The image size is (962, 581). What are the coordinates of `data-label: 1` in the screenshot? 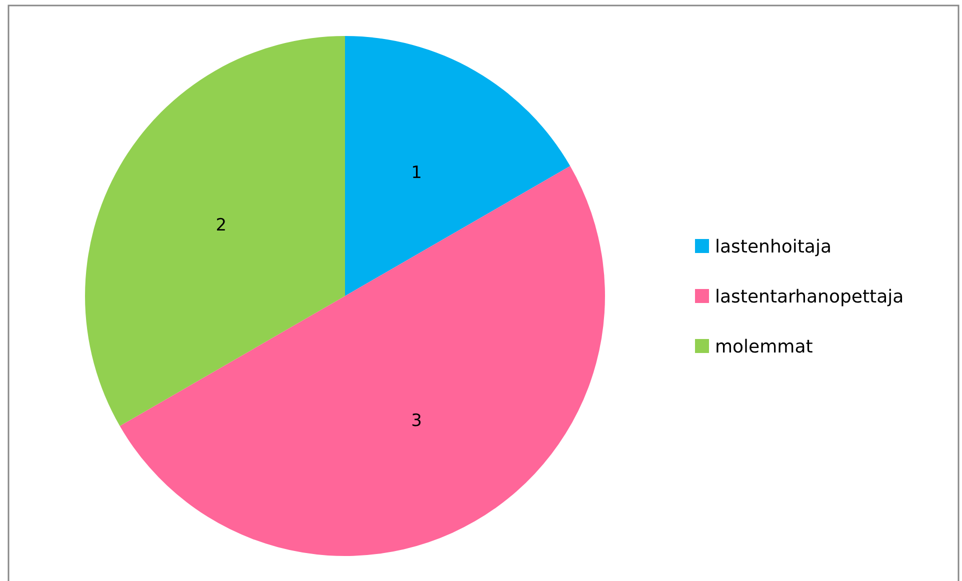 It's located at (416, 173).